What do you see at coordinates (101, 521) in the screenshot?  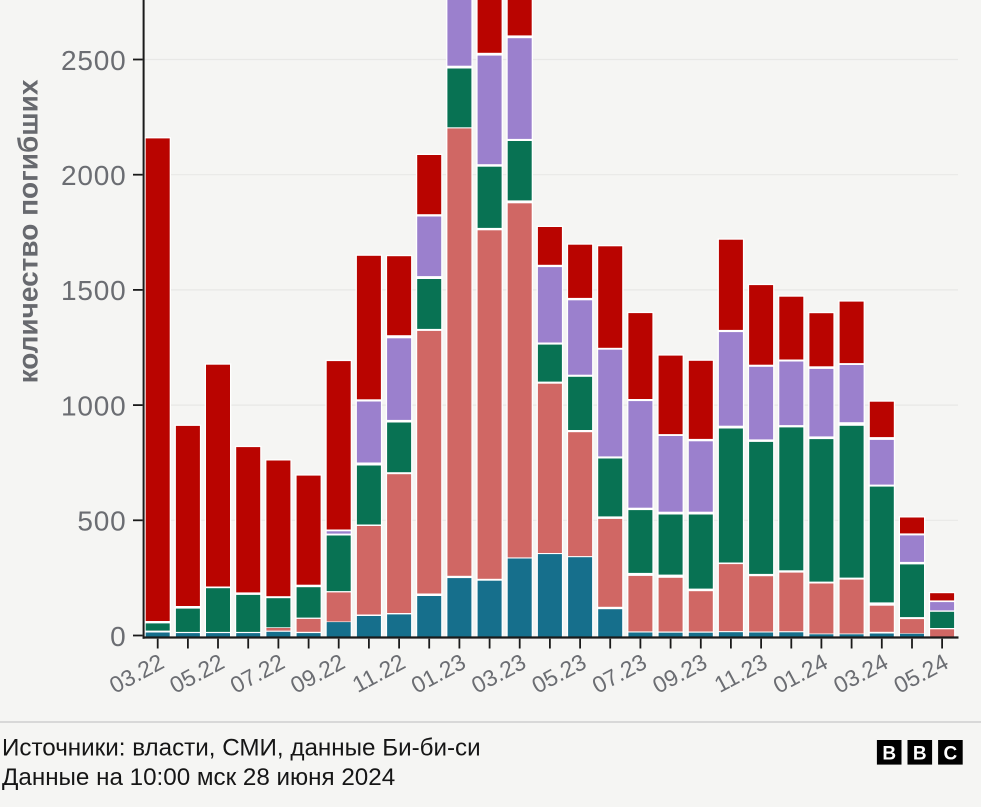 I see `svg-text: 500` at bounding box center [101, 521].